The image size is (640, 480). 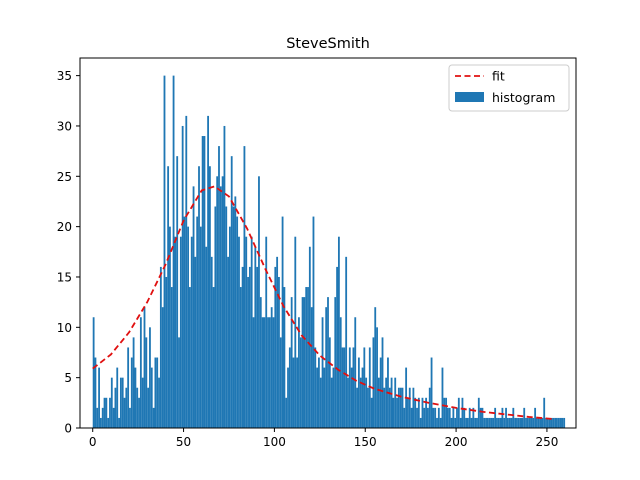 What do you see at coordinates (328, 44) in the screenshot?
I see `chart-title: SteveSmith` at bounding box center [328, 44].